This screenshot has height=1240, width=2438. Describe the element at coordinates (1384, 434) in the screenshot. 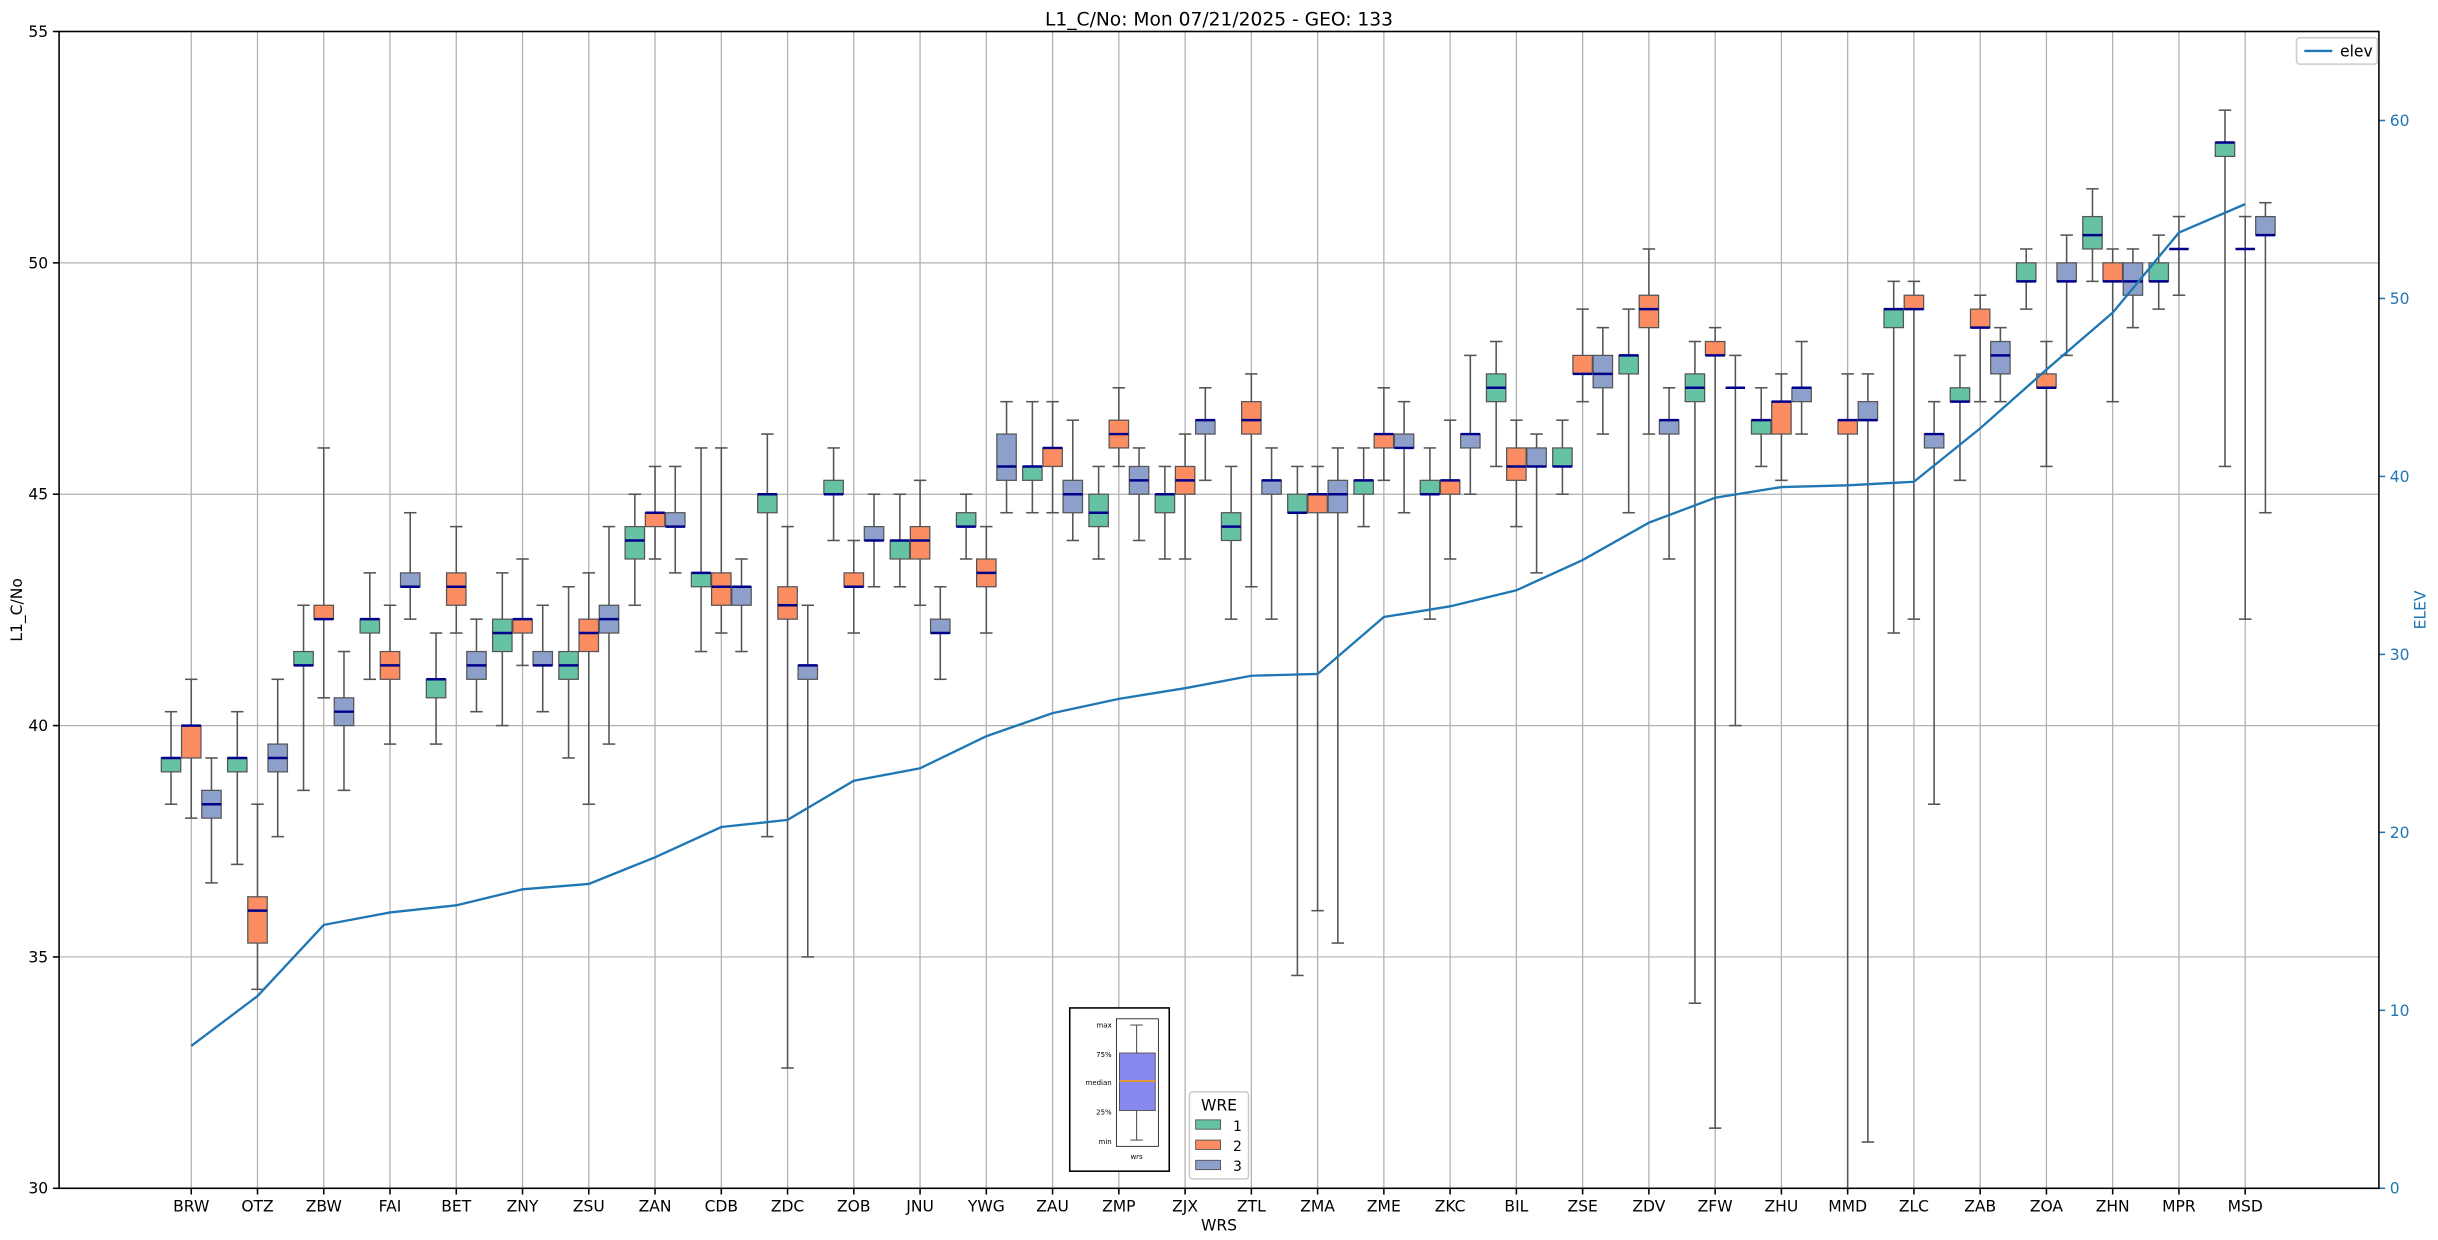

I see `box-ZME-wre2` at that location.